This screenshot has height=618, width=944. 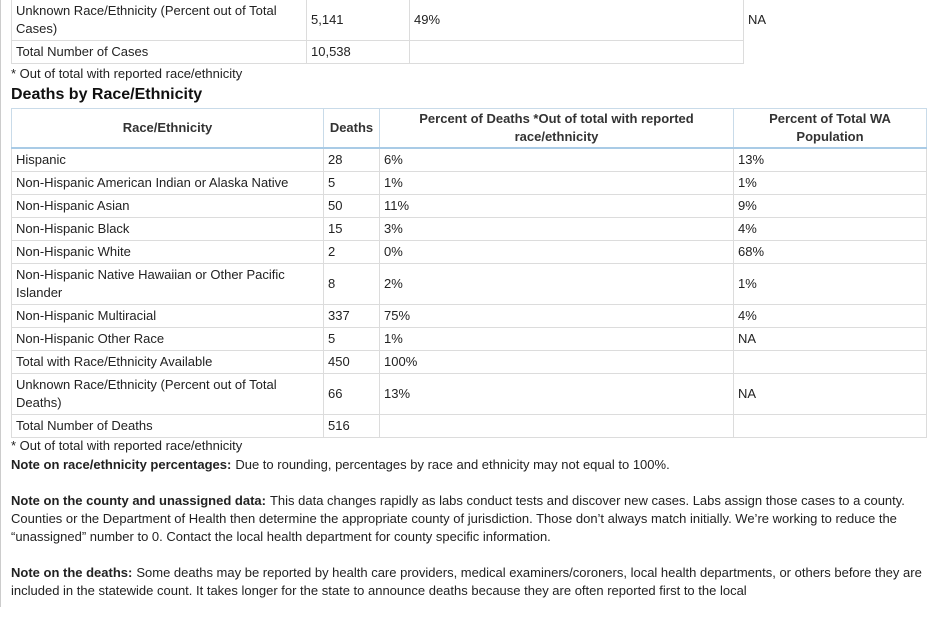 What do you see at coordinates (556, 316) in the screenshot?
I see `table-cell: 75%` at bounding box center [556, 316].